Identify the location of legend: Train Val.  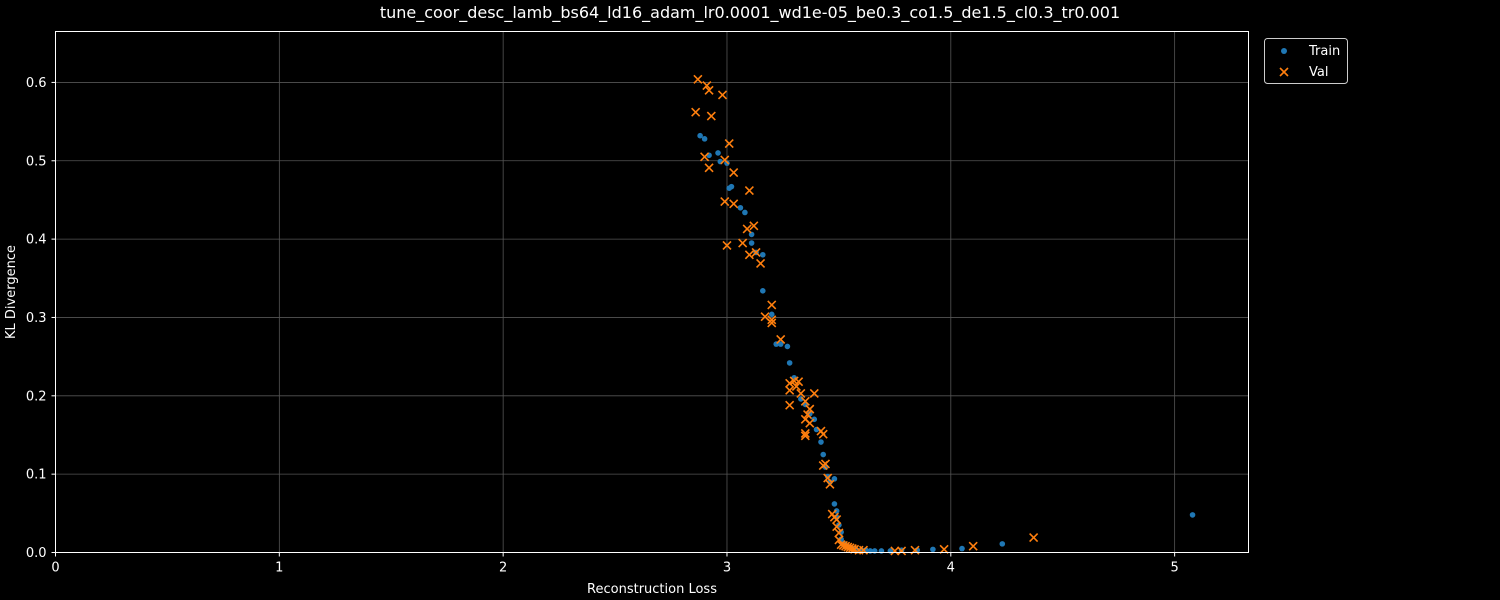
(1306, 61).